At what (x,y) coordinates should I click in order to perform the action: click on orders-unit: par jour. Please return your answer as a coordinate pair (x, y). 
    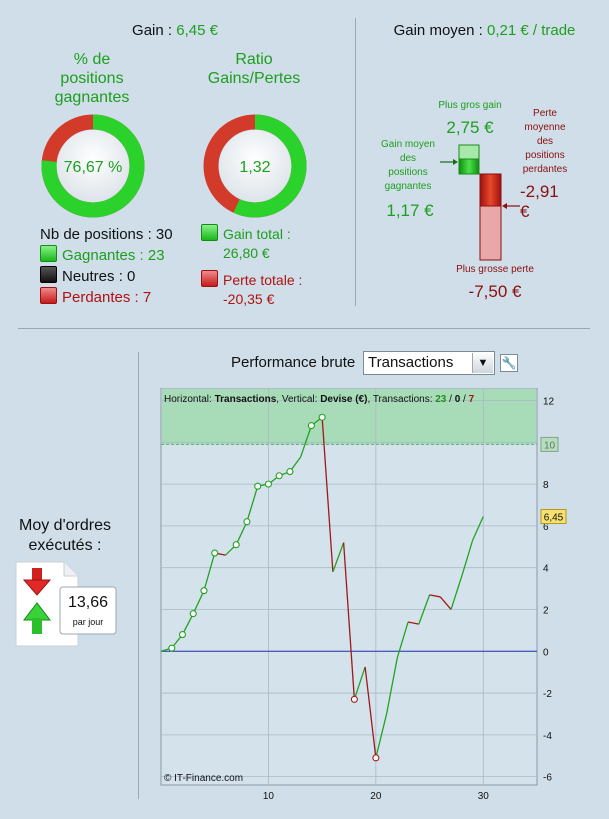
    Looking at the image, I should click on (88, 622).